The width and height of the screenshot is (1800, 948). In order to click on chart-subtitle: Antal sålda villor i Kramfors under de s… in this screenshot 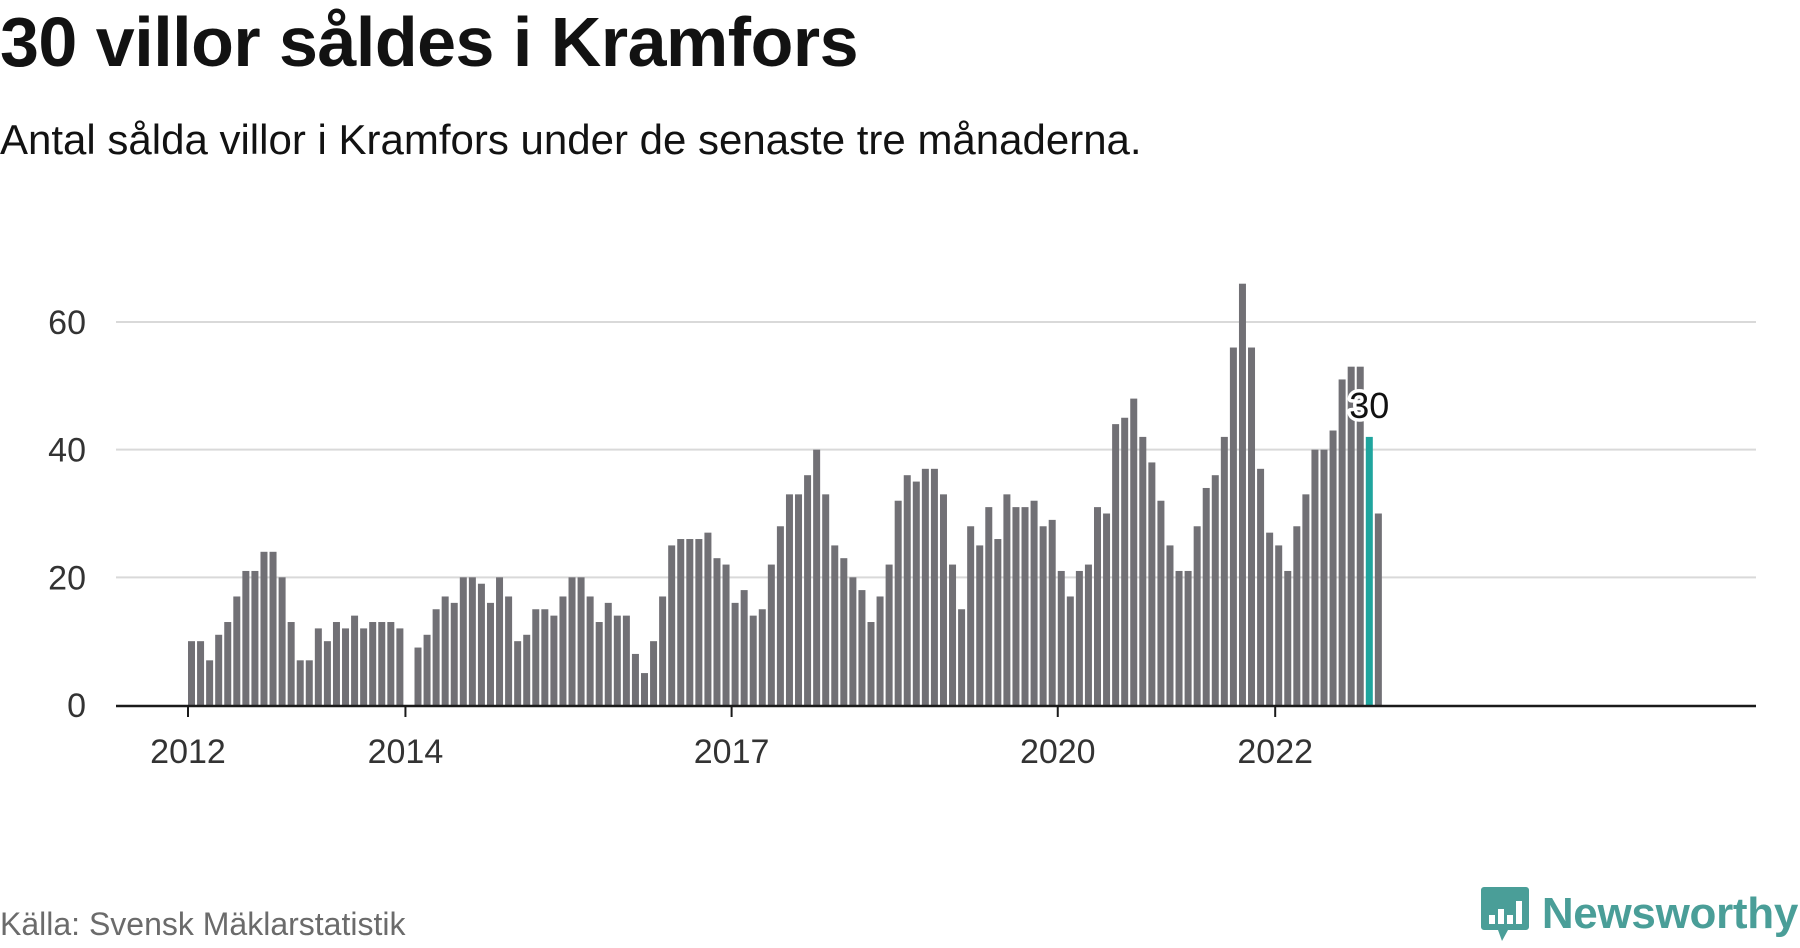, I will do `click(571, 139)`.